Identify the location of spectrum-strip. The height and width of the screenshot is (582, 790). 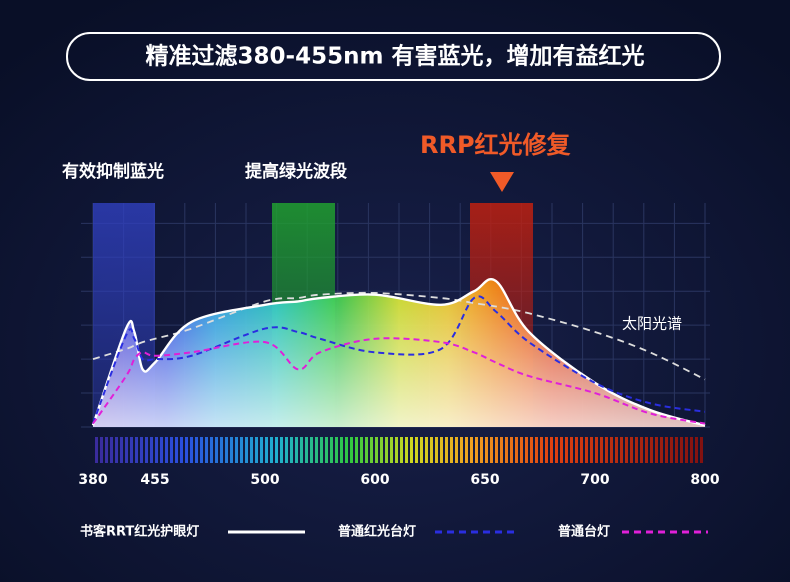
(399, 450).